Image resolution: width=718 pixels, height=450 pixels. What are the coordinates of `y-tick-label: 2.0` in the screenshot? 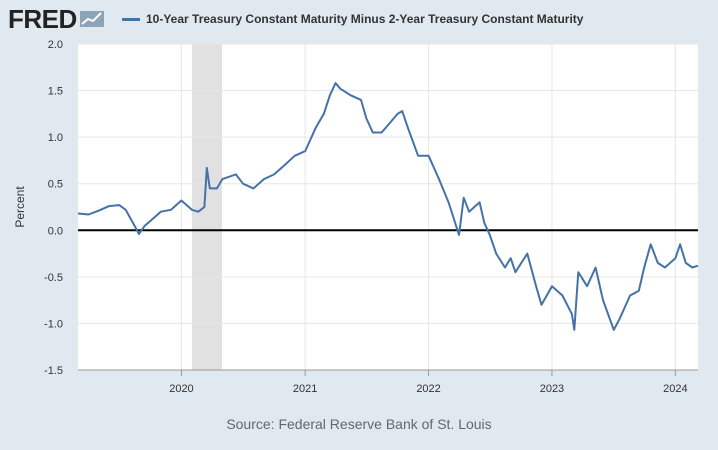 It's located at (55, 45).